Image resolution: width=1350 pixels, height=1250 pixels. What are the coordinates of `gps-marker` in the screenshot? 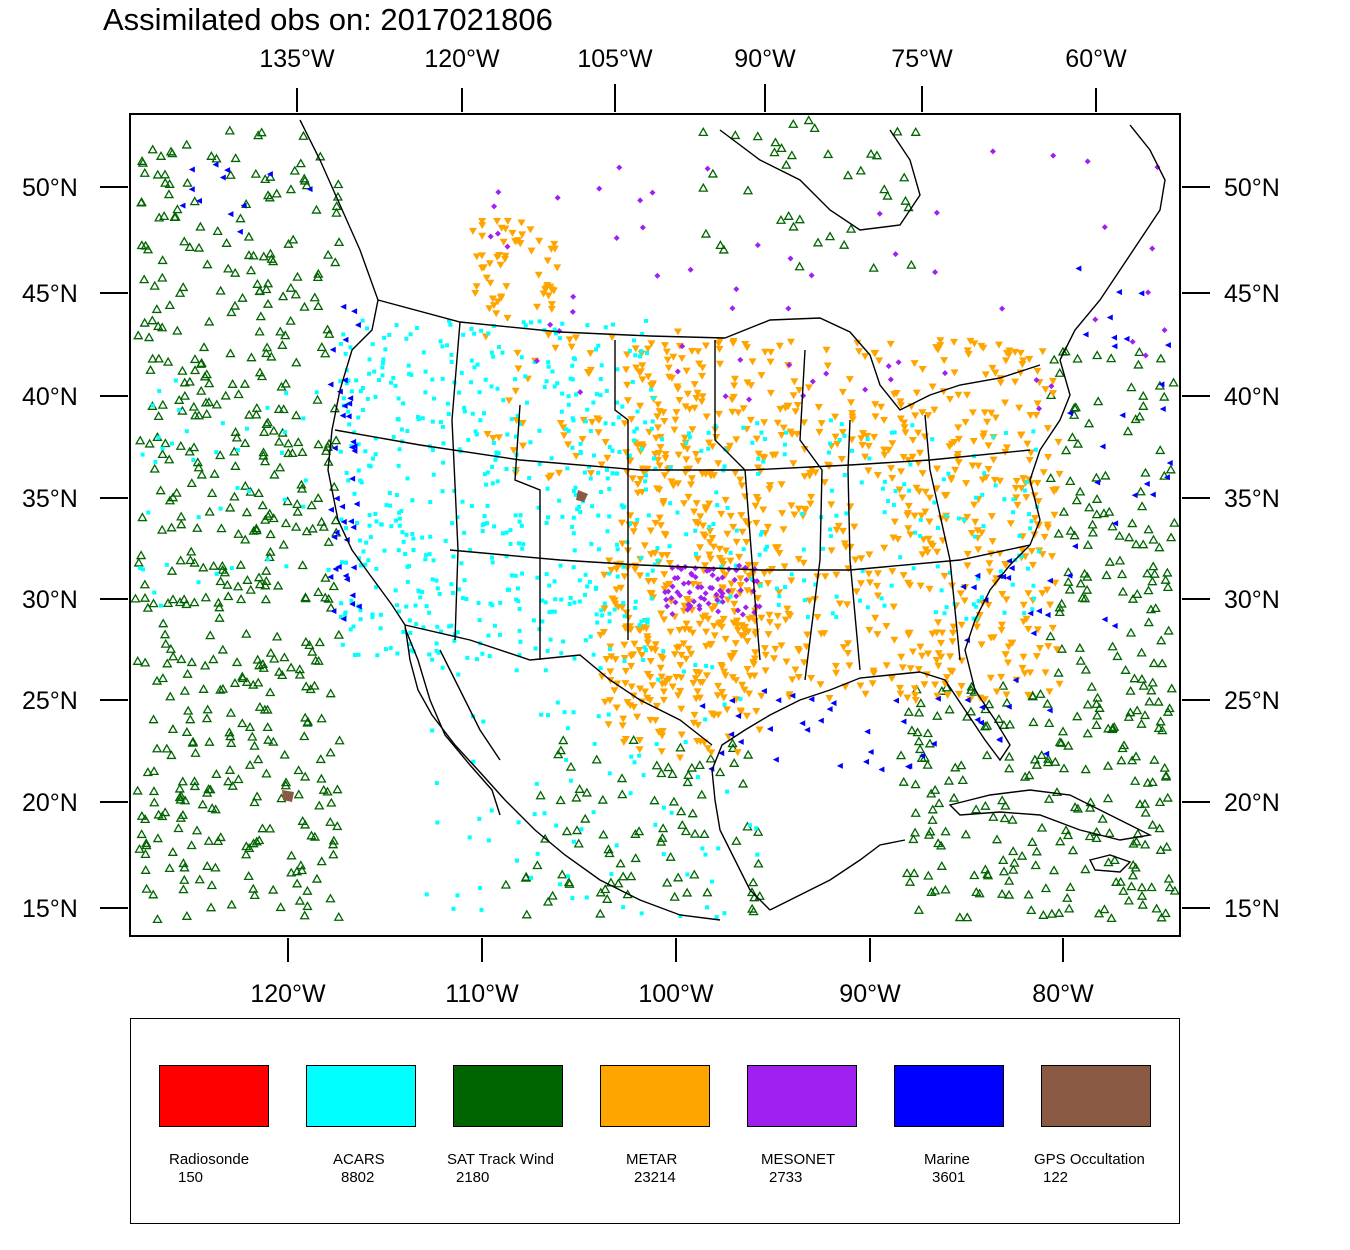 It's located at (582, 496).